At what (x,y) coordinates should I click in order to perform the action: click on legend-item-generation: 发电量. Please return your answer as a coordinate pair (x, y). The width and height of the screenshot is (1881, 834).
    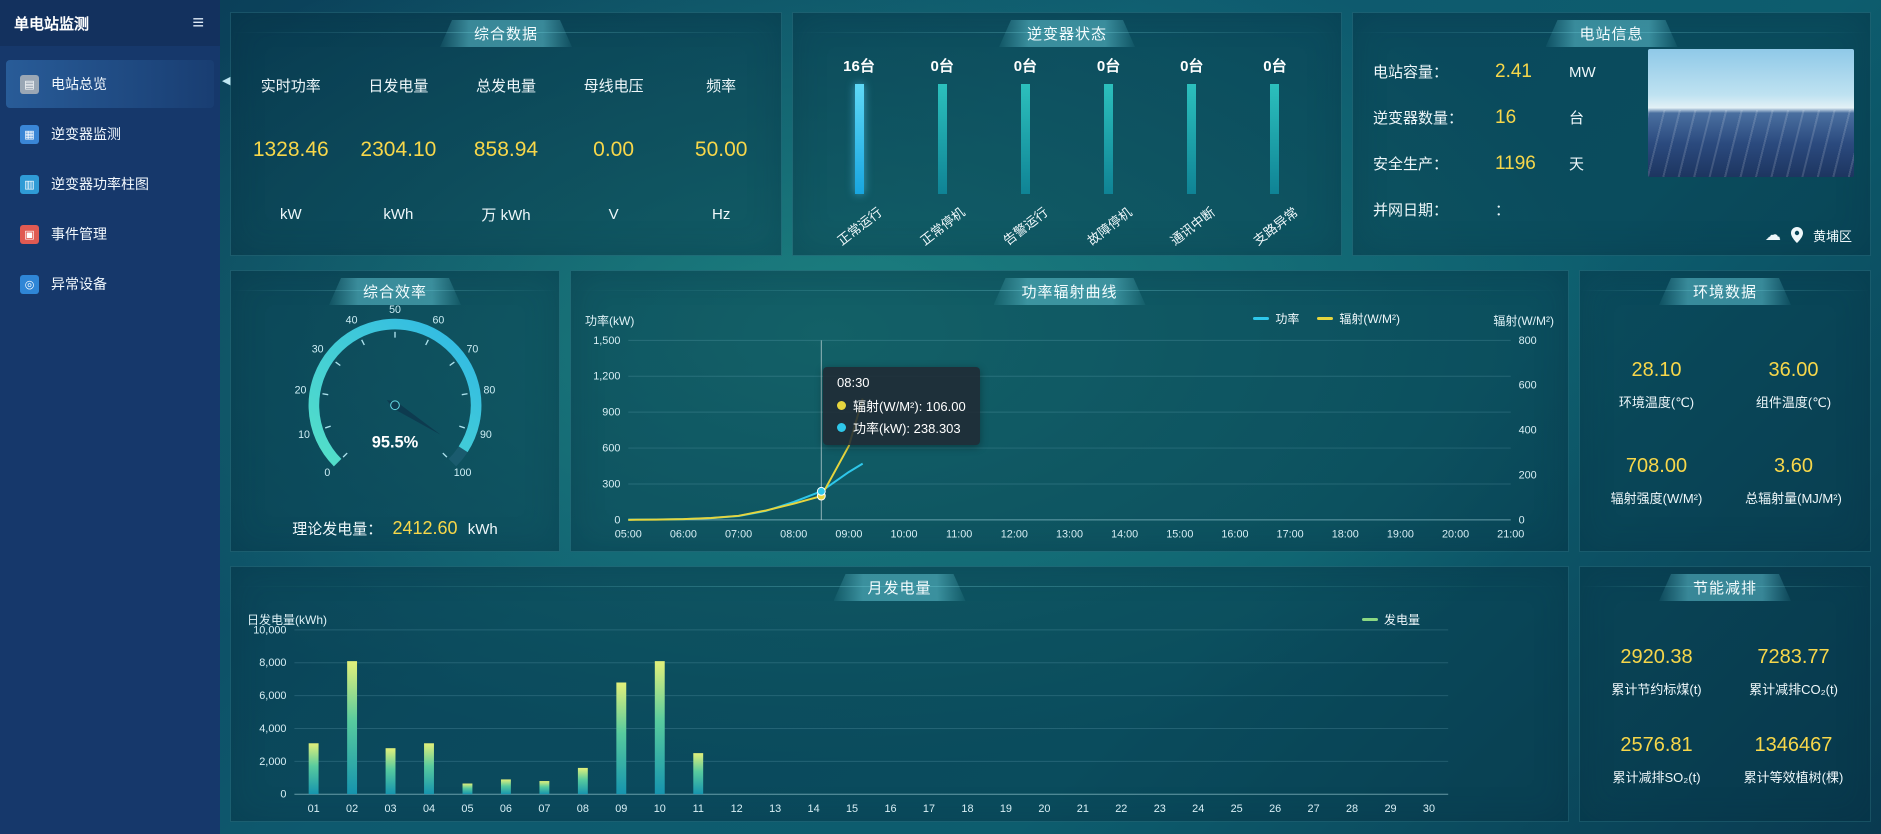
    Looking at the image, I should click on (1390, 619).